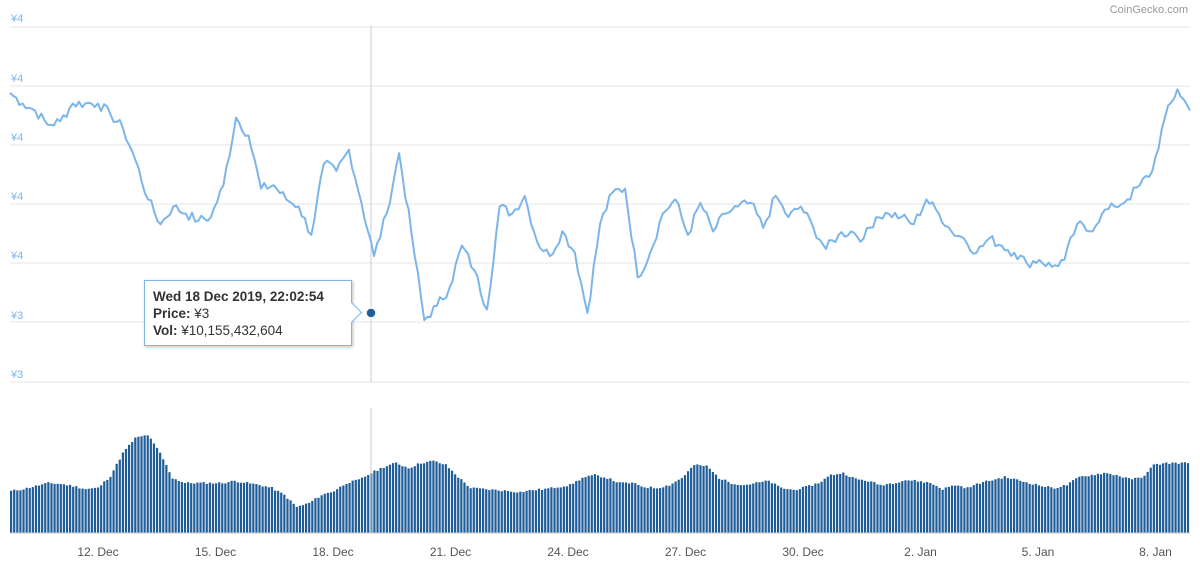 The image size is (1200, 568). I want to click on y-tick-label: ¥4, so click(16, 19).